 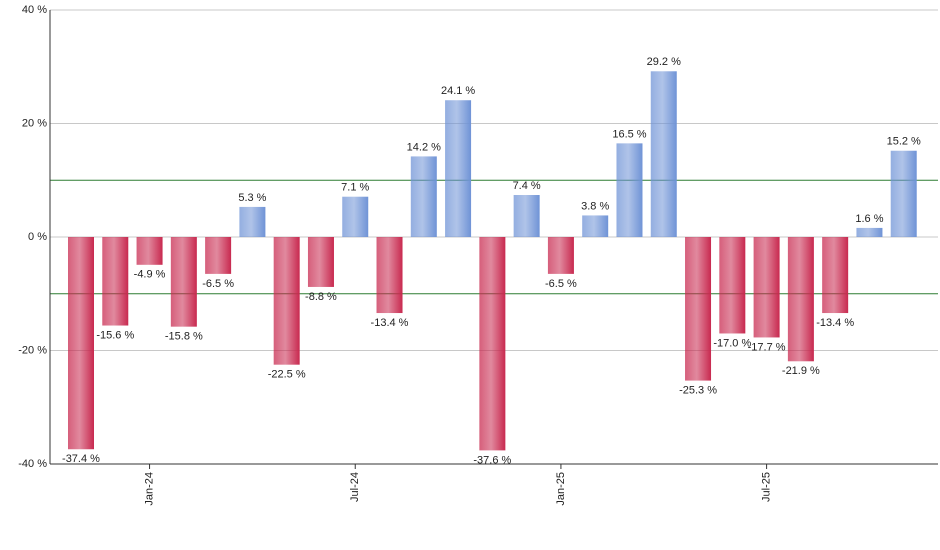 I want to click on y-tick-label: 20 %, so click(x=34, y=123).